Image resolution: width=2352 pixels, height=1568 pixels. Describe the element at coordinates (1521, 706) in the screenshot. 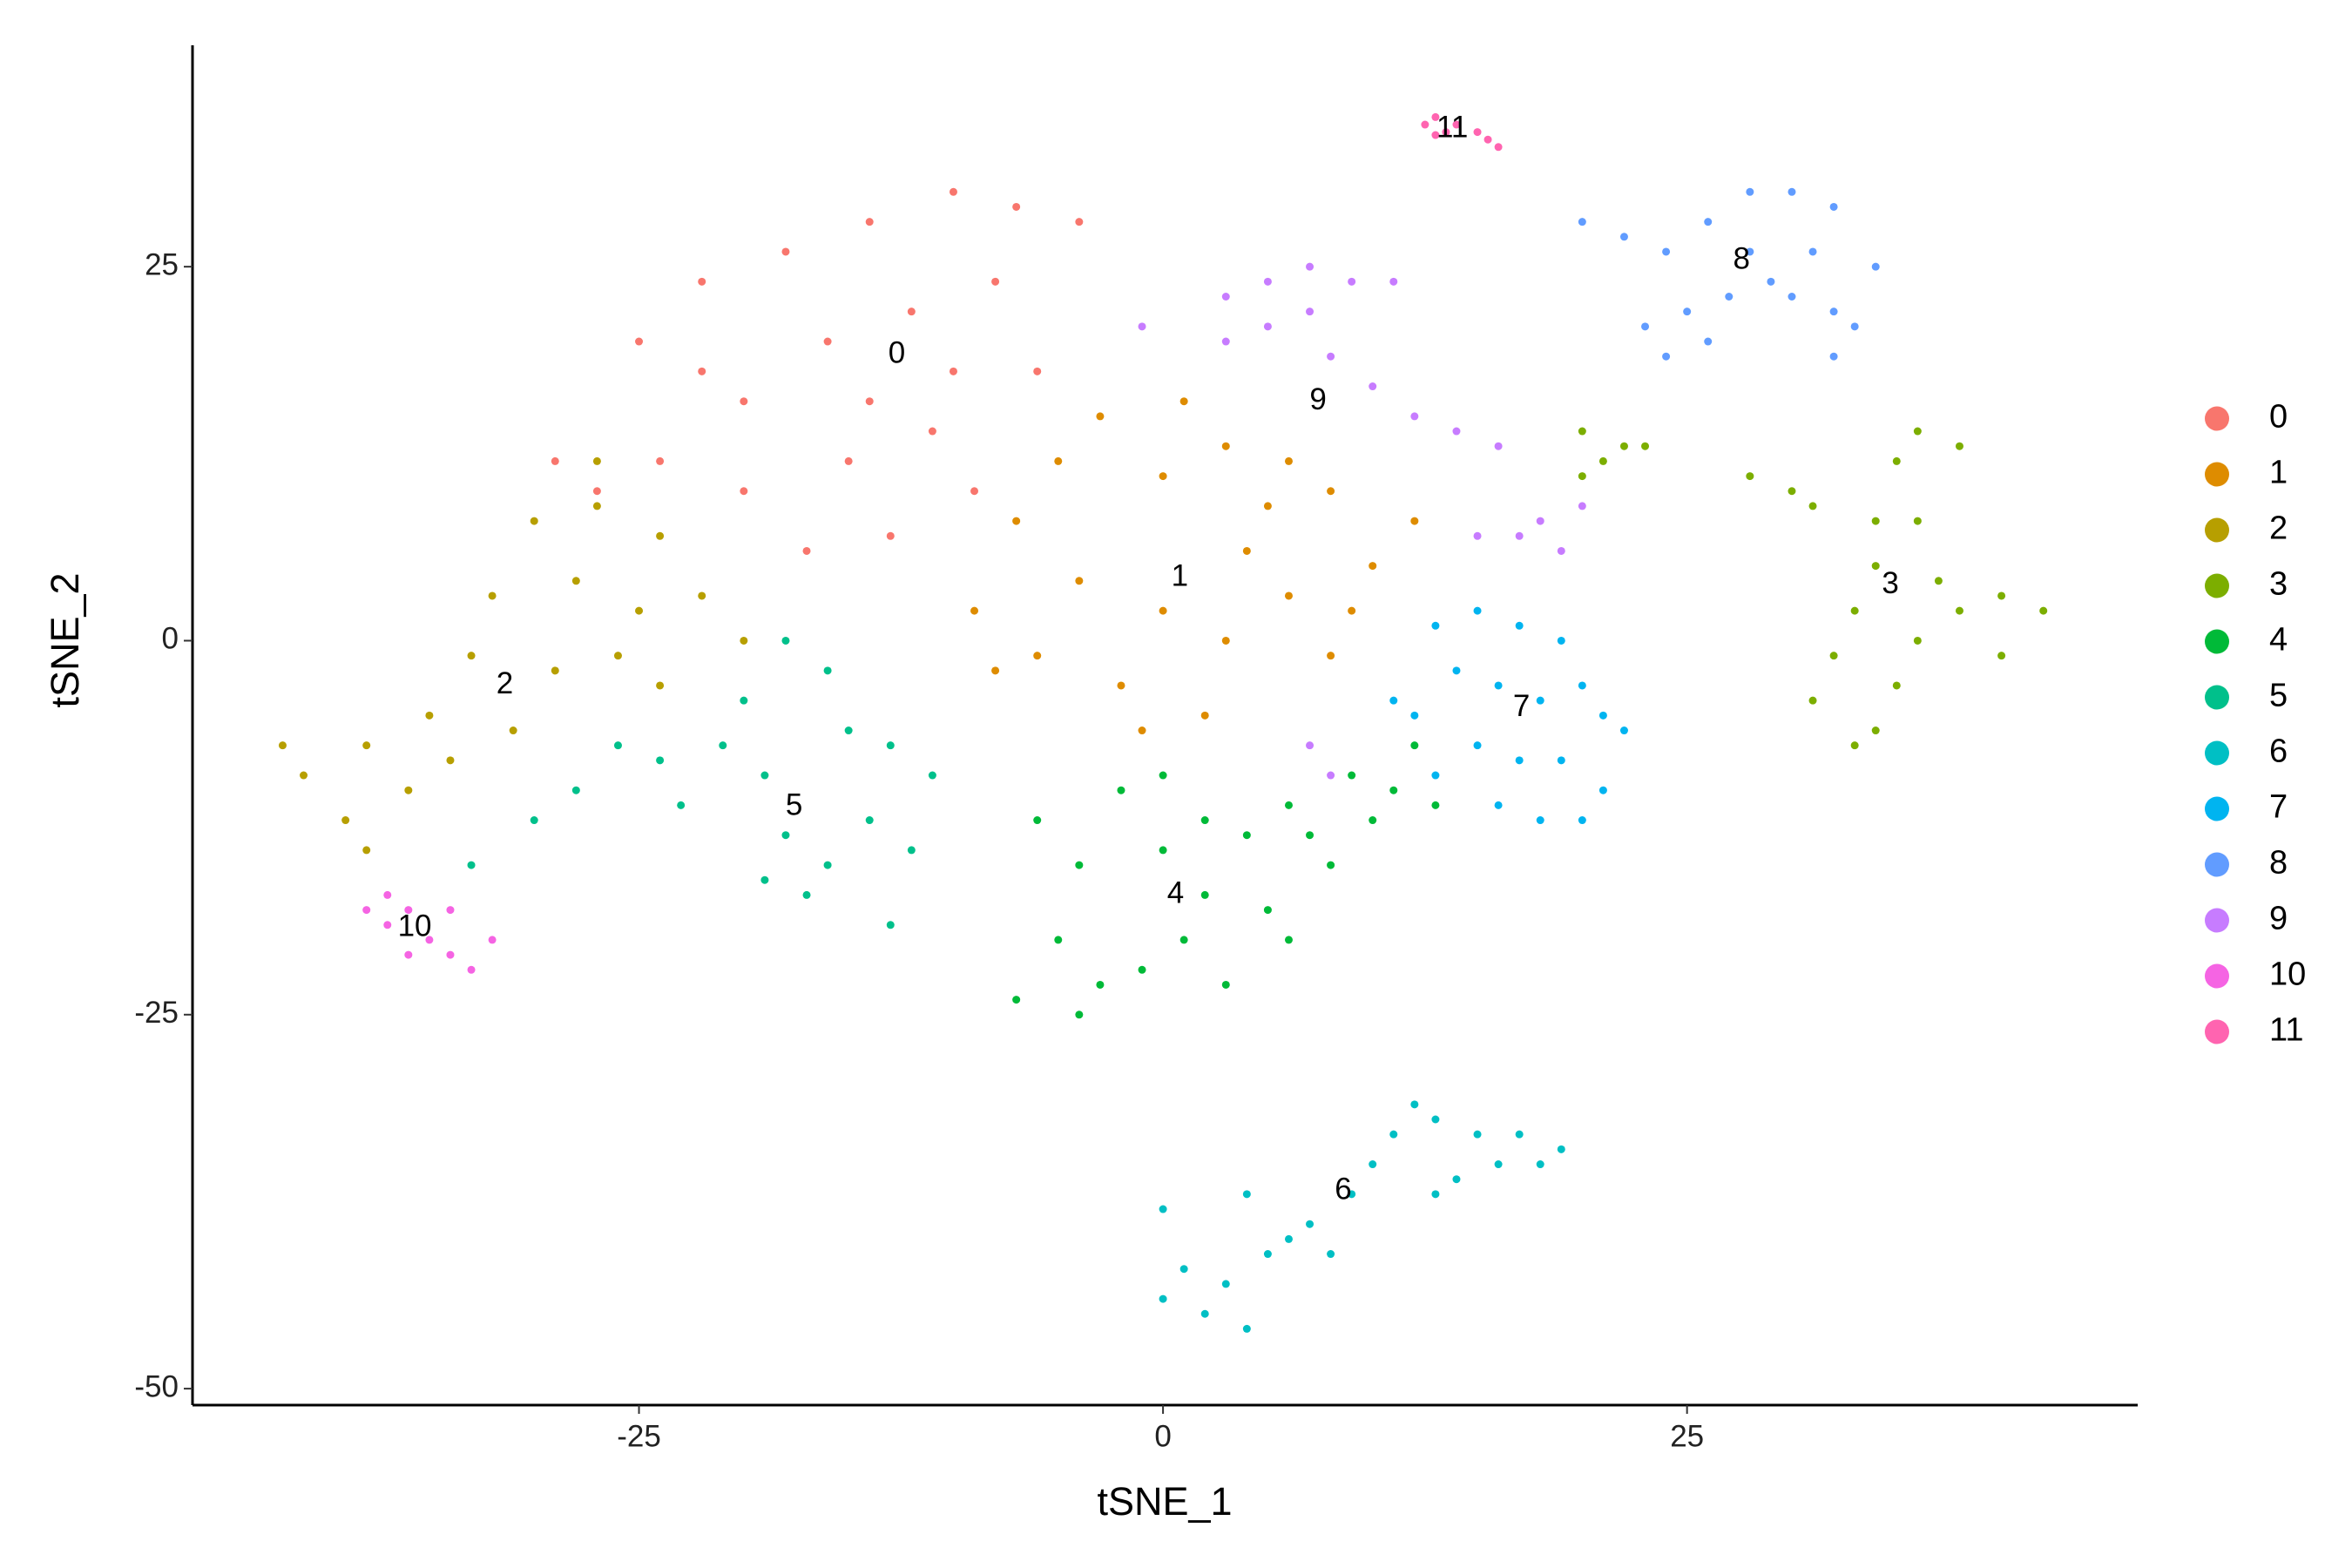

I see `cluster-label: 7` at that location.